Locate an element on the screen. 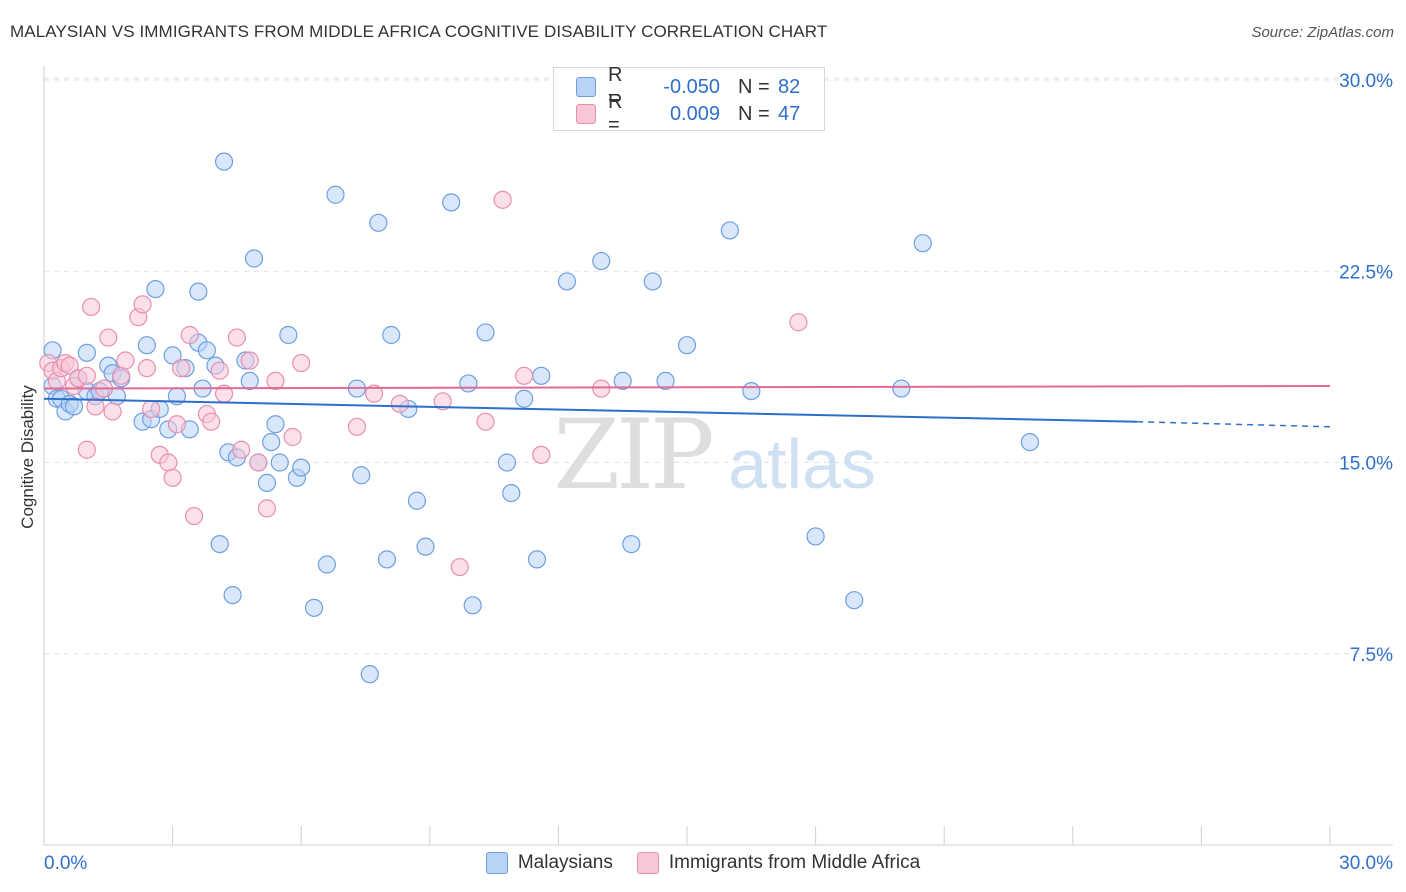  legend-swatch-immigrants is located at coordinates (647, 863).